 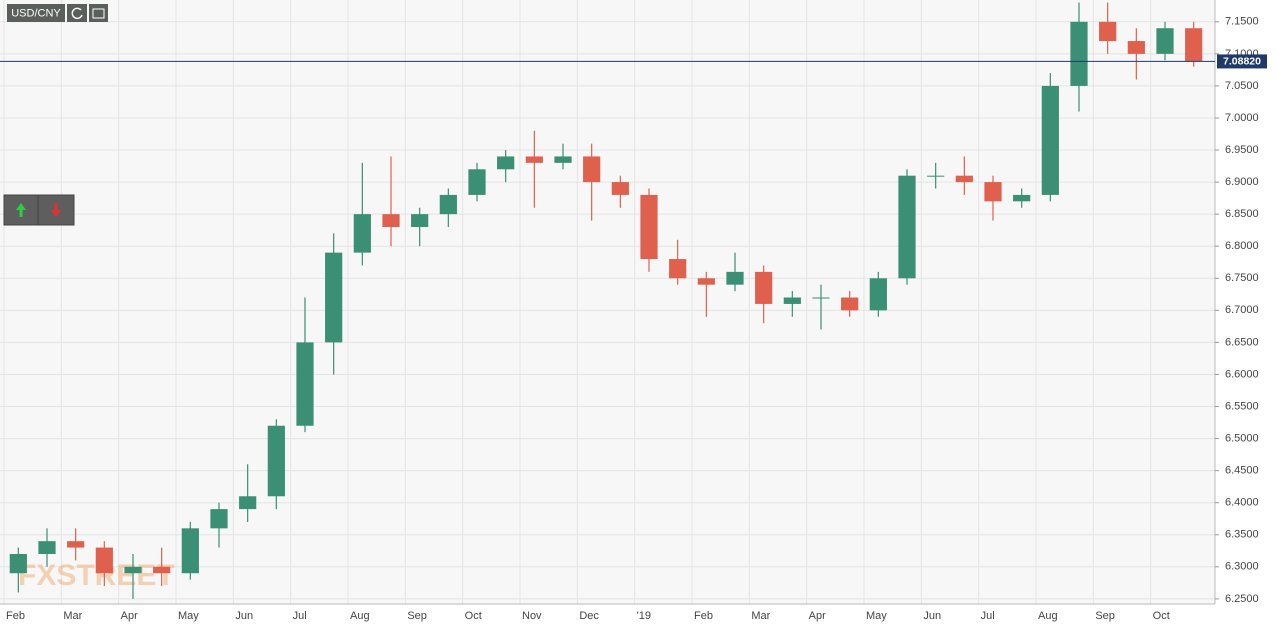 What do you see at coordinates (39, 210) in the screenshot?
I see `trade-buttons` at bounding box center [39, 210].